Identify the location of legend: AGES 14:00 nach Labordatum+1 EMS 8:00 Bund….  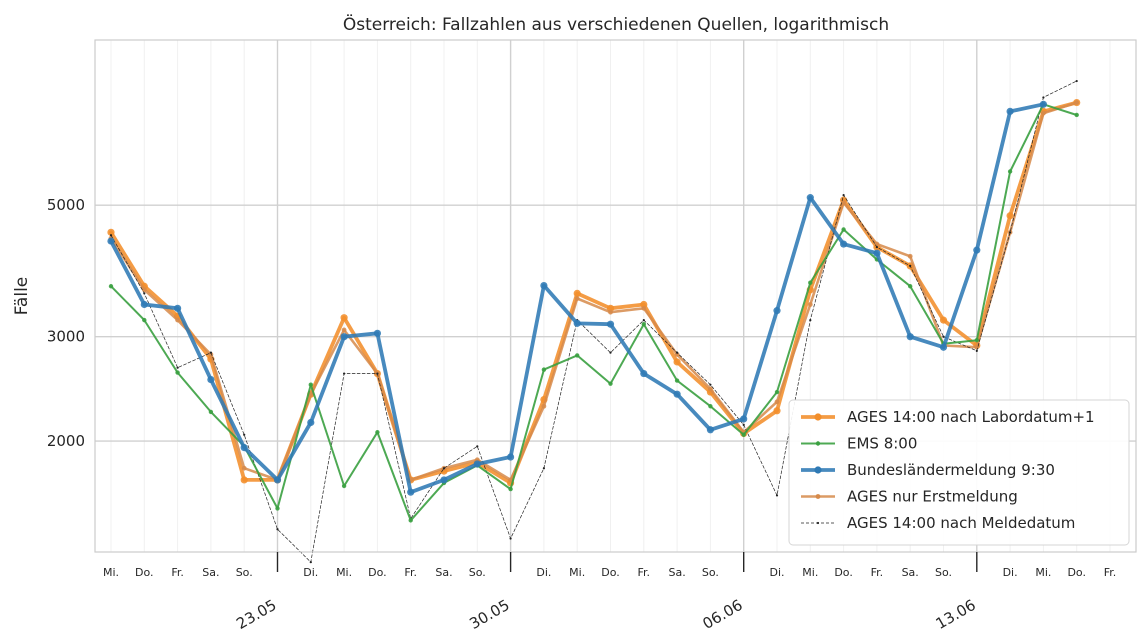
(959, 472).